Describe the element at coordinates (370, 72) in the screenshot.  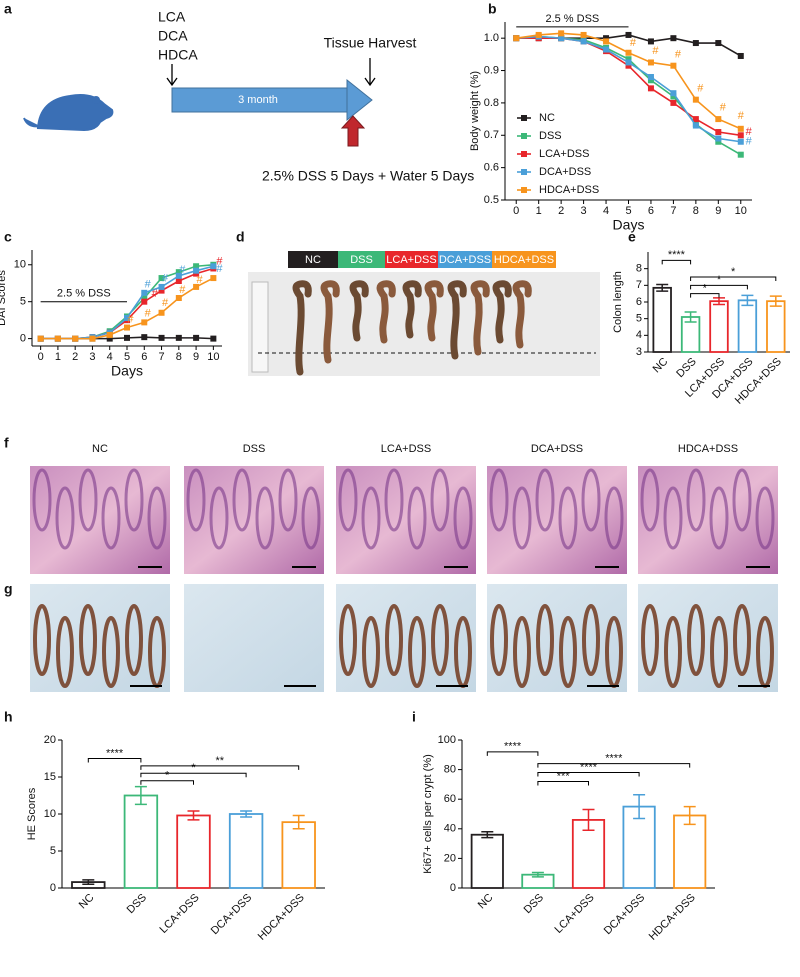
I see `harvest-arrow` at that location.